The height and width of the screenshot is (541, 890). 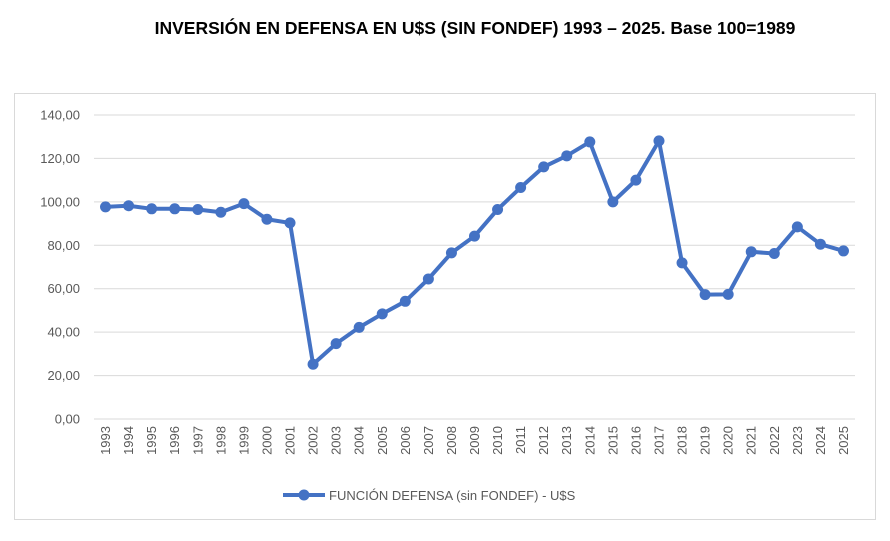 I want to click on x-tick-label: 1996, so click(x=174, y=440).